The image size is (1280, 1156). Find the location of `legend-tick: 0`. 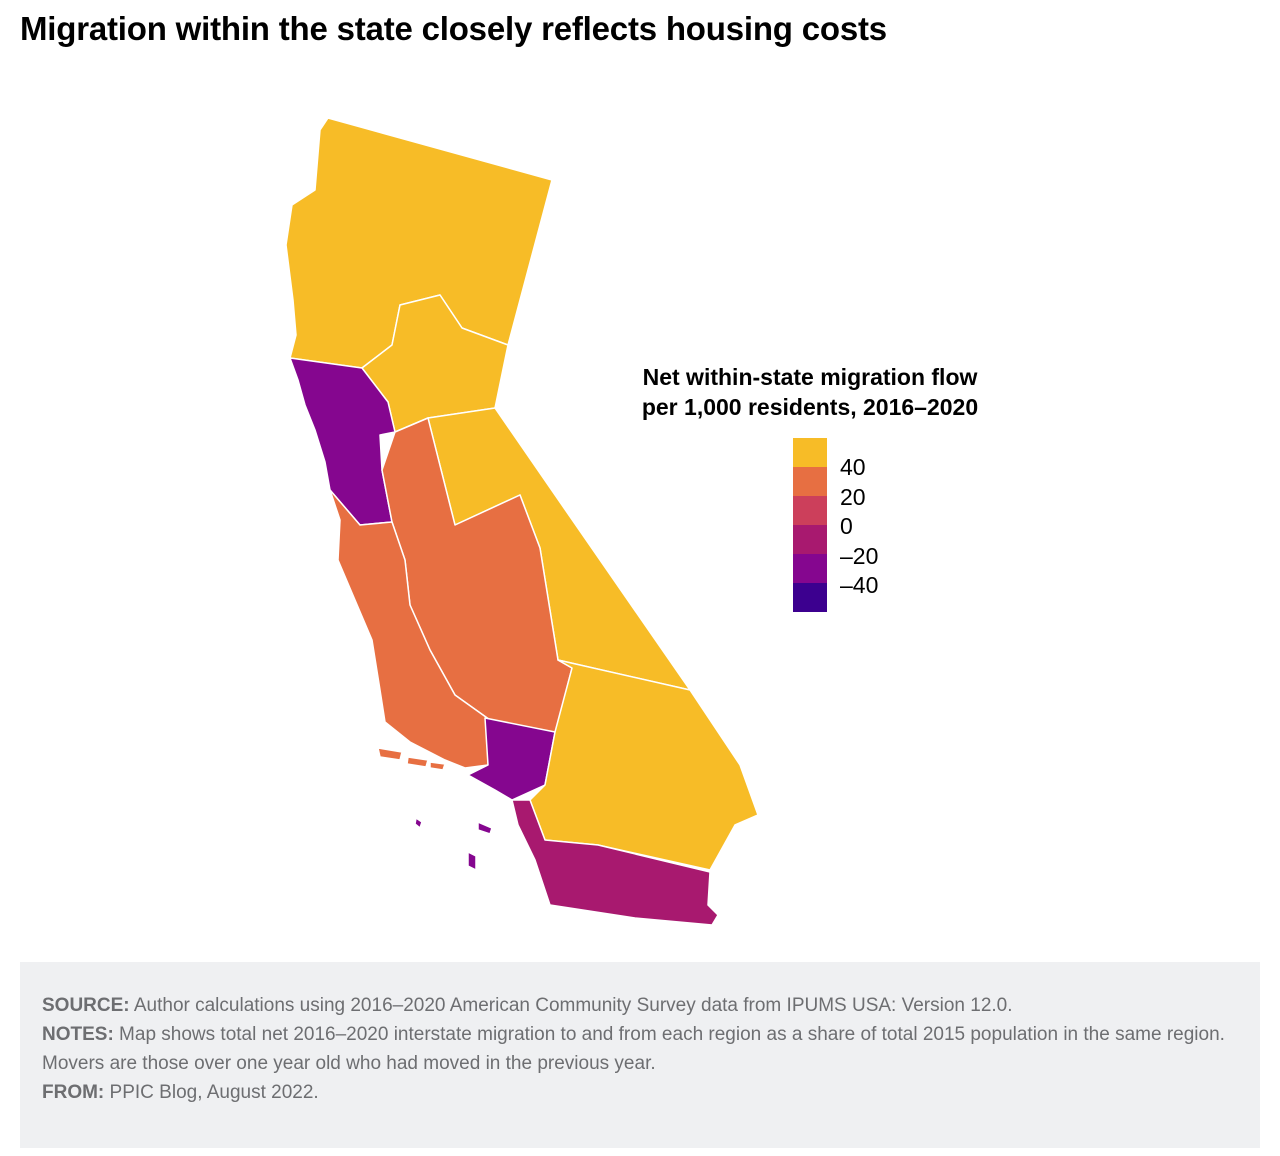

legend-tick: 0 is located at coordinates (846, 526).